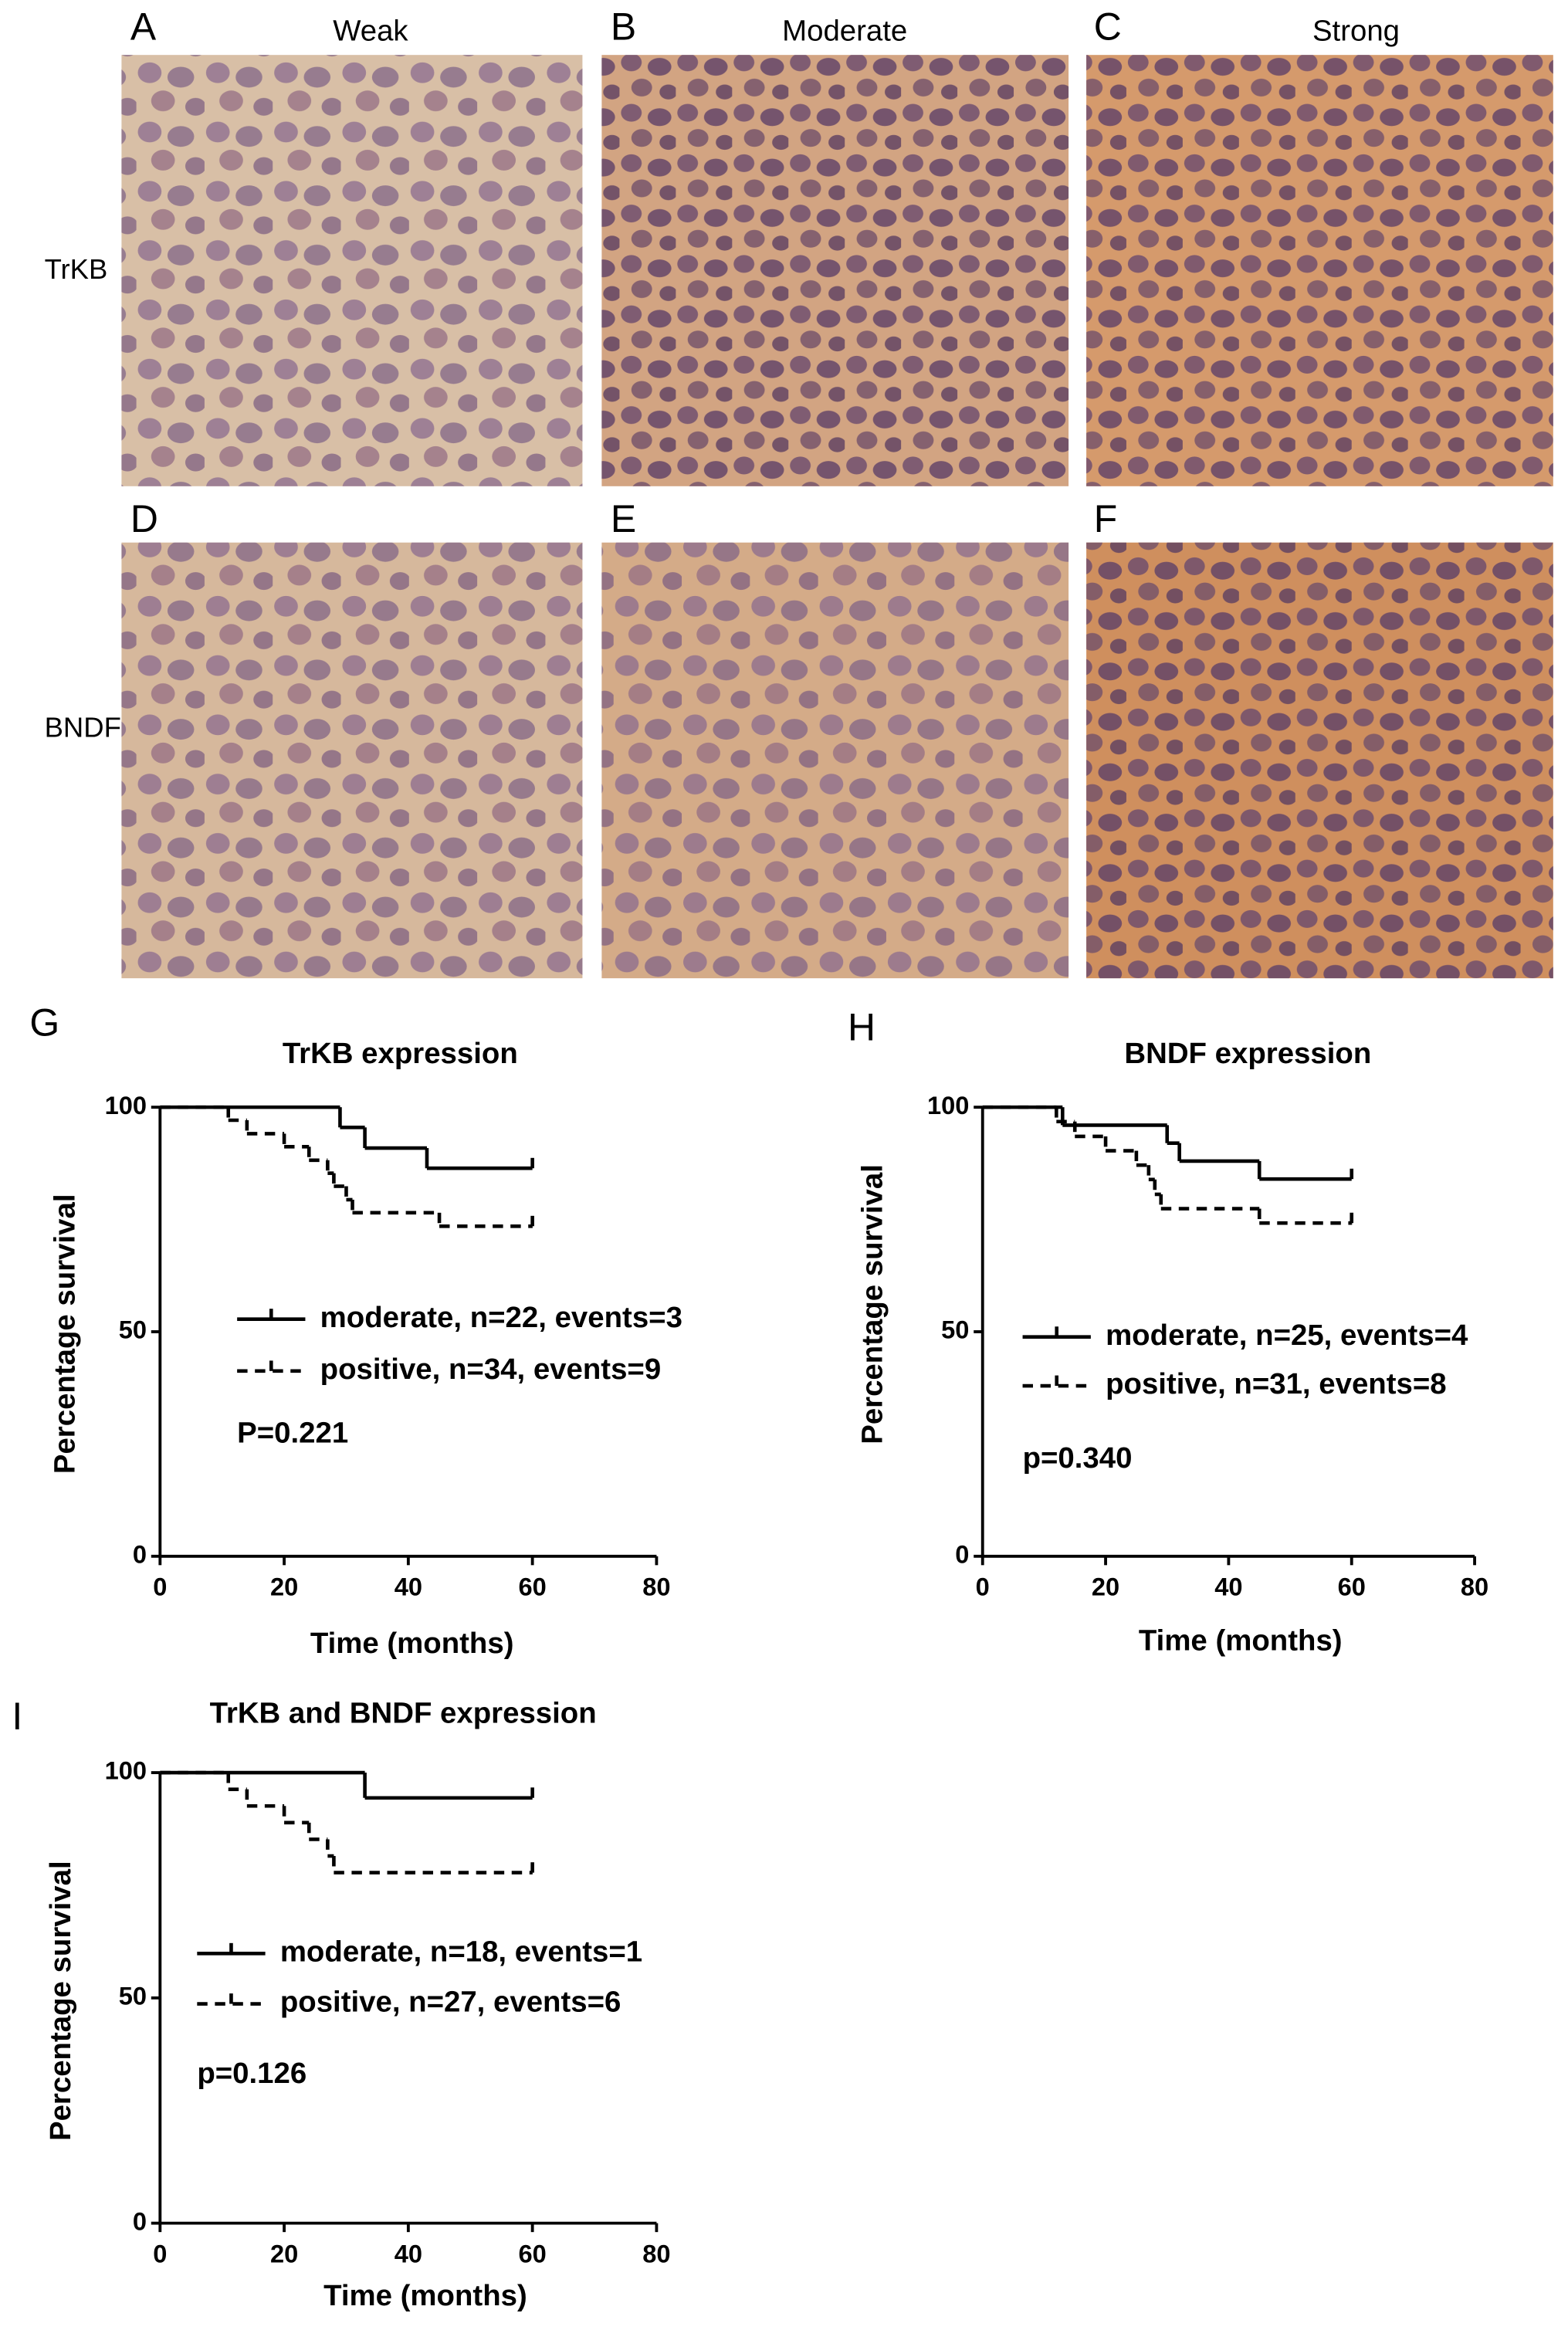 This screenshot has width=1568, height=2330. What do you see at coordinates (1078, 1458) in the screenshot?
I see `p-value: p=0.340` at bounding box center [1078, 1458].